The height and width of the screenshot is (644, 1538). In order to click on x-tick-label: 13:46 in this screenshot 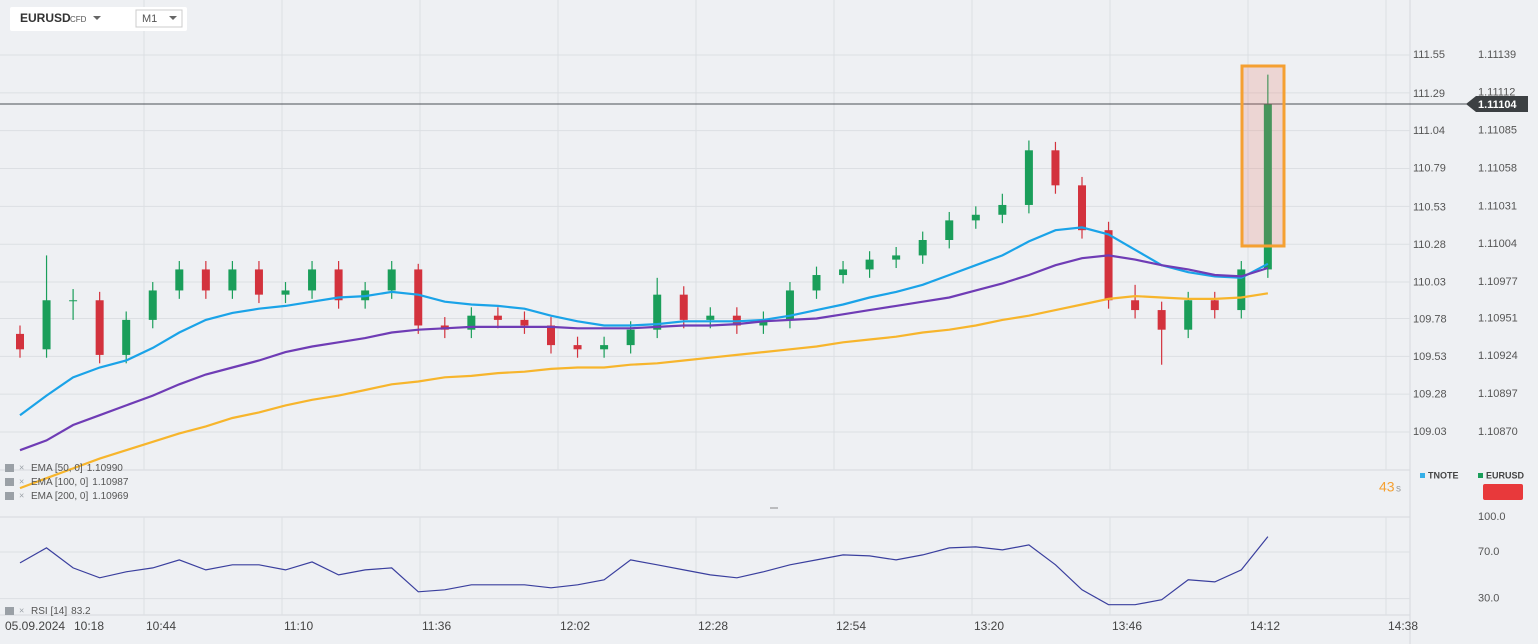, I will do `click(1127, 626)`.